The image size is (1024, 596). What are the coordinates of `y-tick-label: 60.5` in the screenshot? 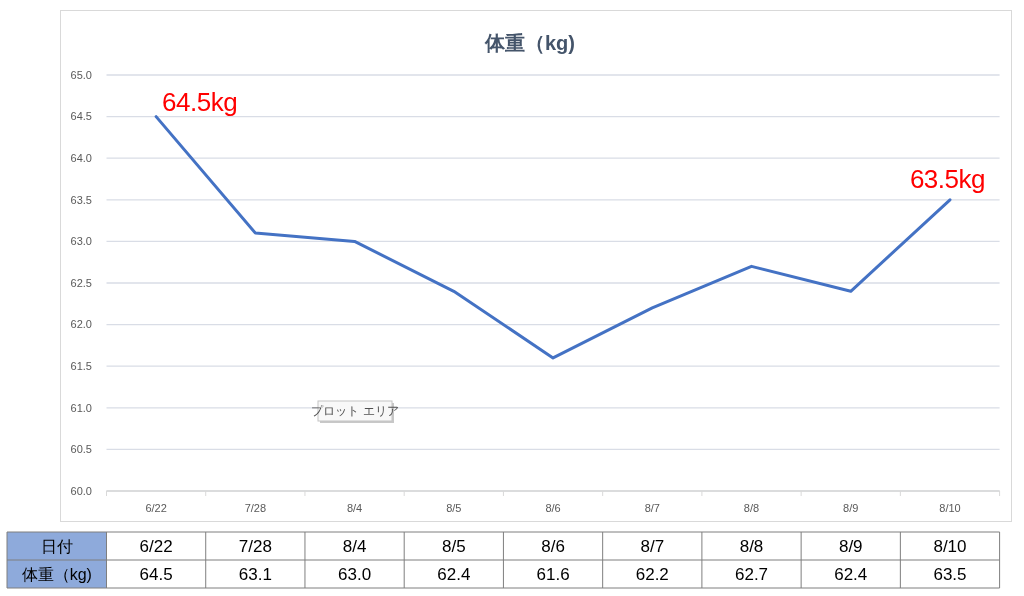 It's located at (81, 449).